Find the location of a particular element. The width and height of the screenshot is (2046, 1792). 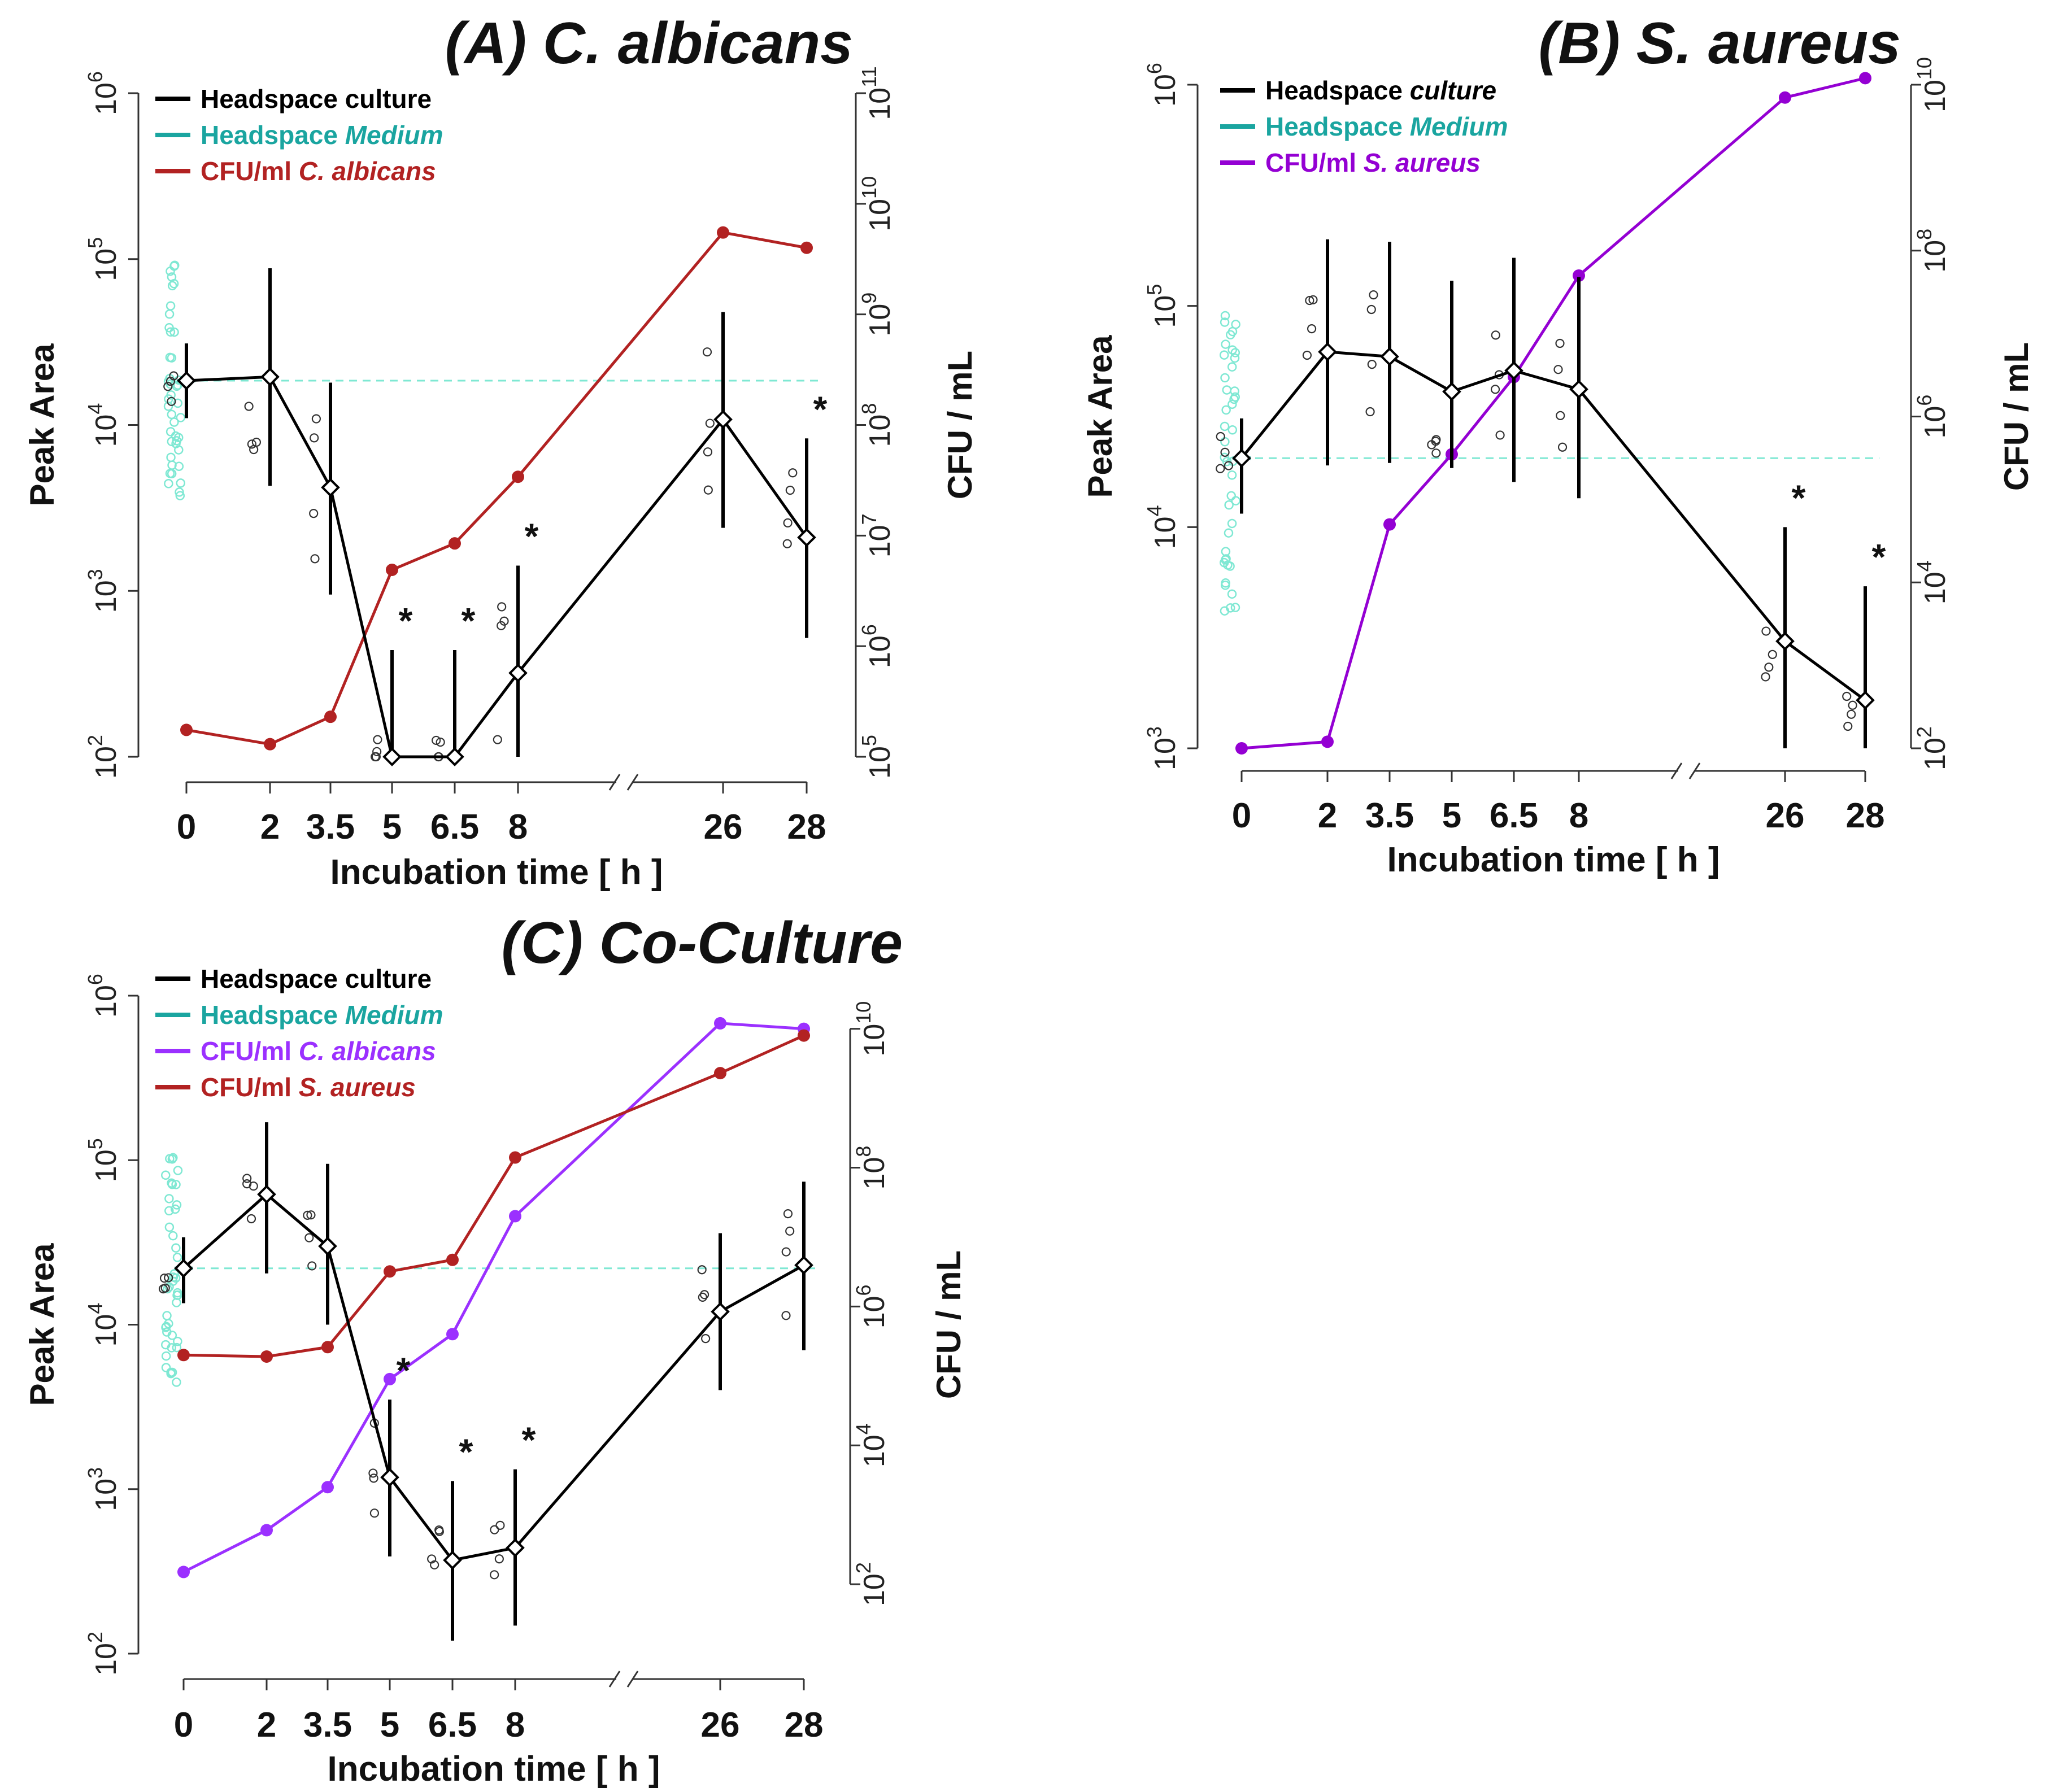

left-y-tick-label-exp: 3 is located at coordinates (1154, 732).